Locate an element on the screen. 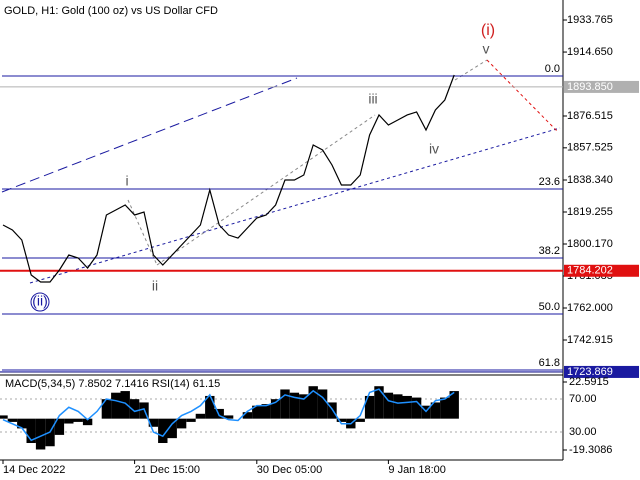  y-tick-label: 22.5915 is located at coordinates (589, 382).